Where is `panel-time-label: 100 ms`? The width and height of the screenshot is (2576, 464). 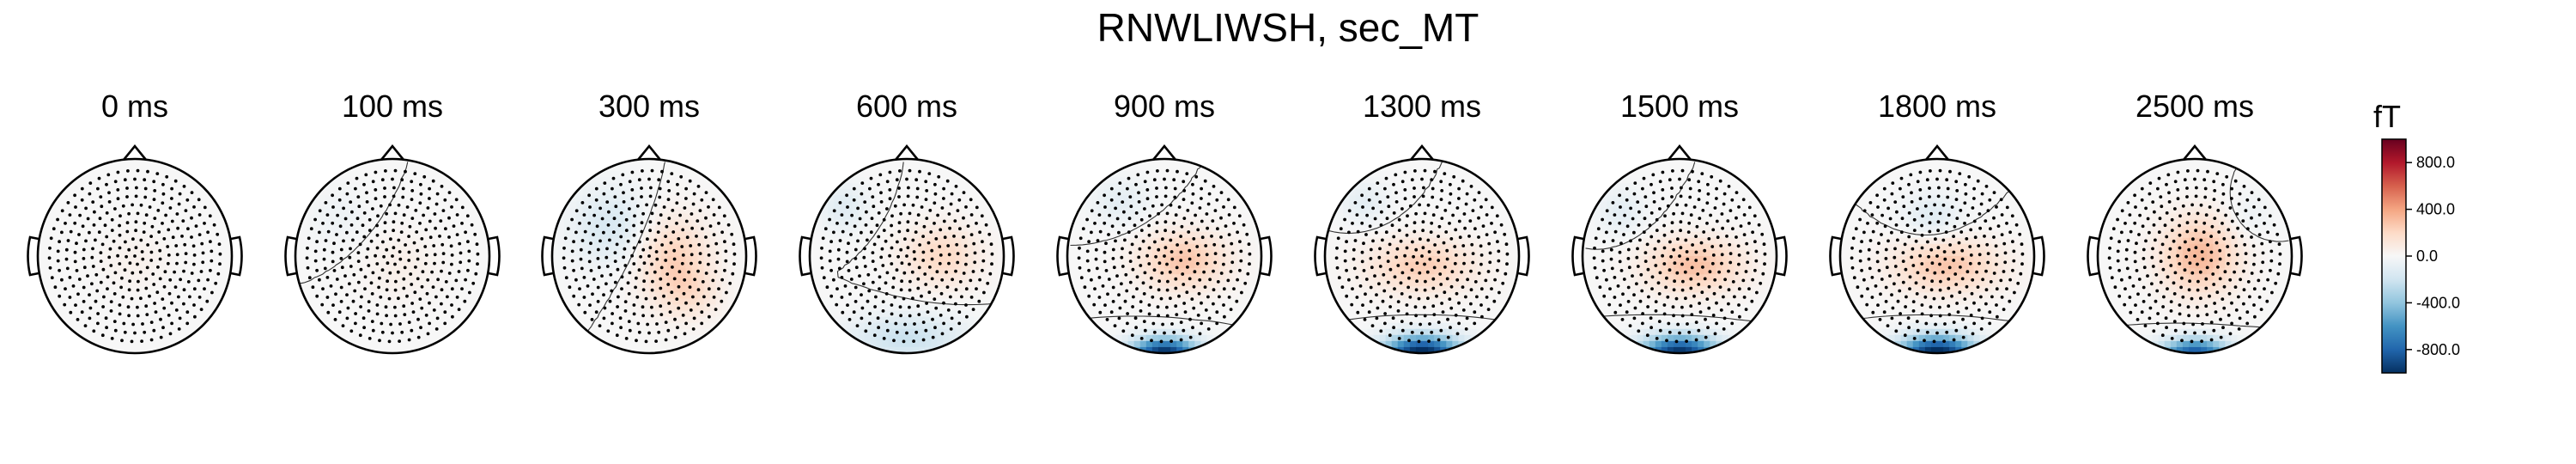
panel-time-label: 100 ms is located at coordinates (392, 106).